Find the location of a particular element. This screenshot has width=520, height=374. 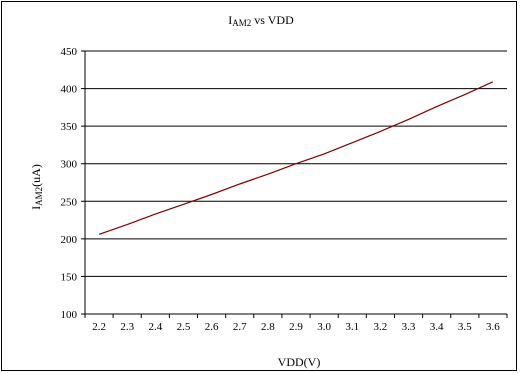

y-tick-labels: 100 150 200 250 300 350 400 450 is located at coordinates (69, 183).